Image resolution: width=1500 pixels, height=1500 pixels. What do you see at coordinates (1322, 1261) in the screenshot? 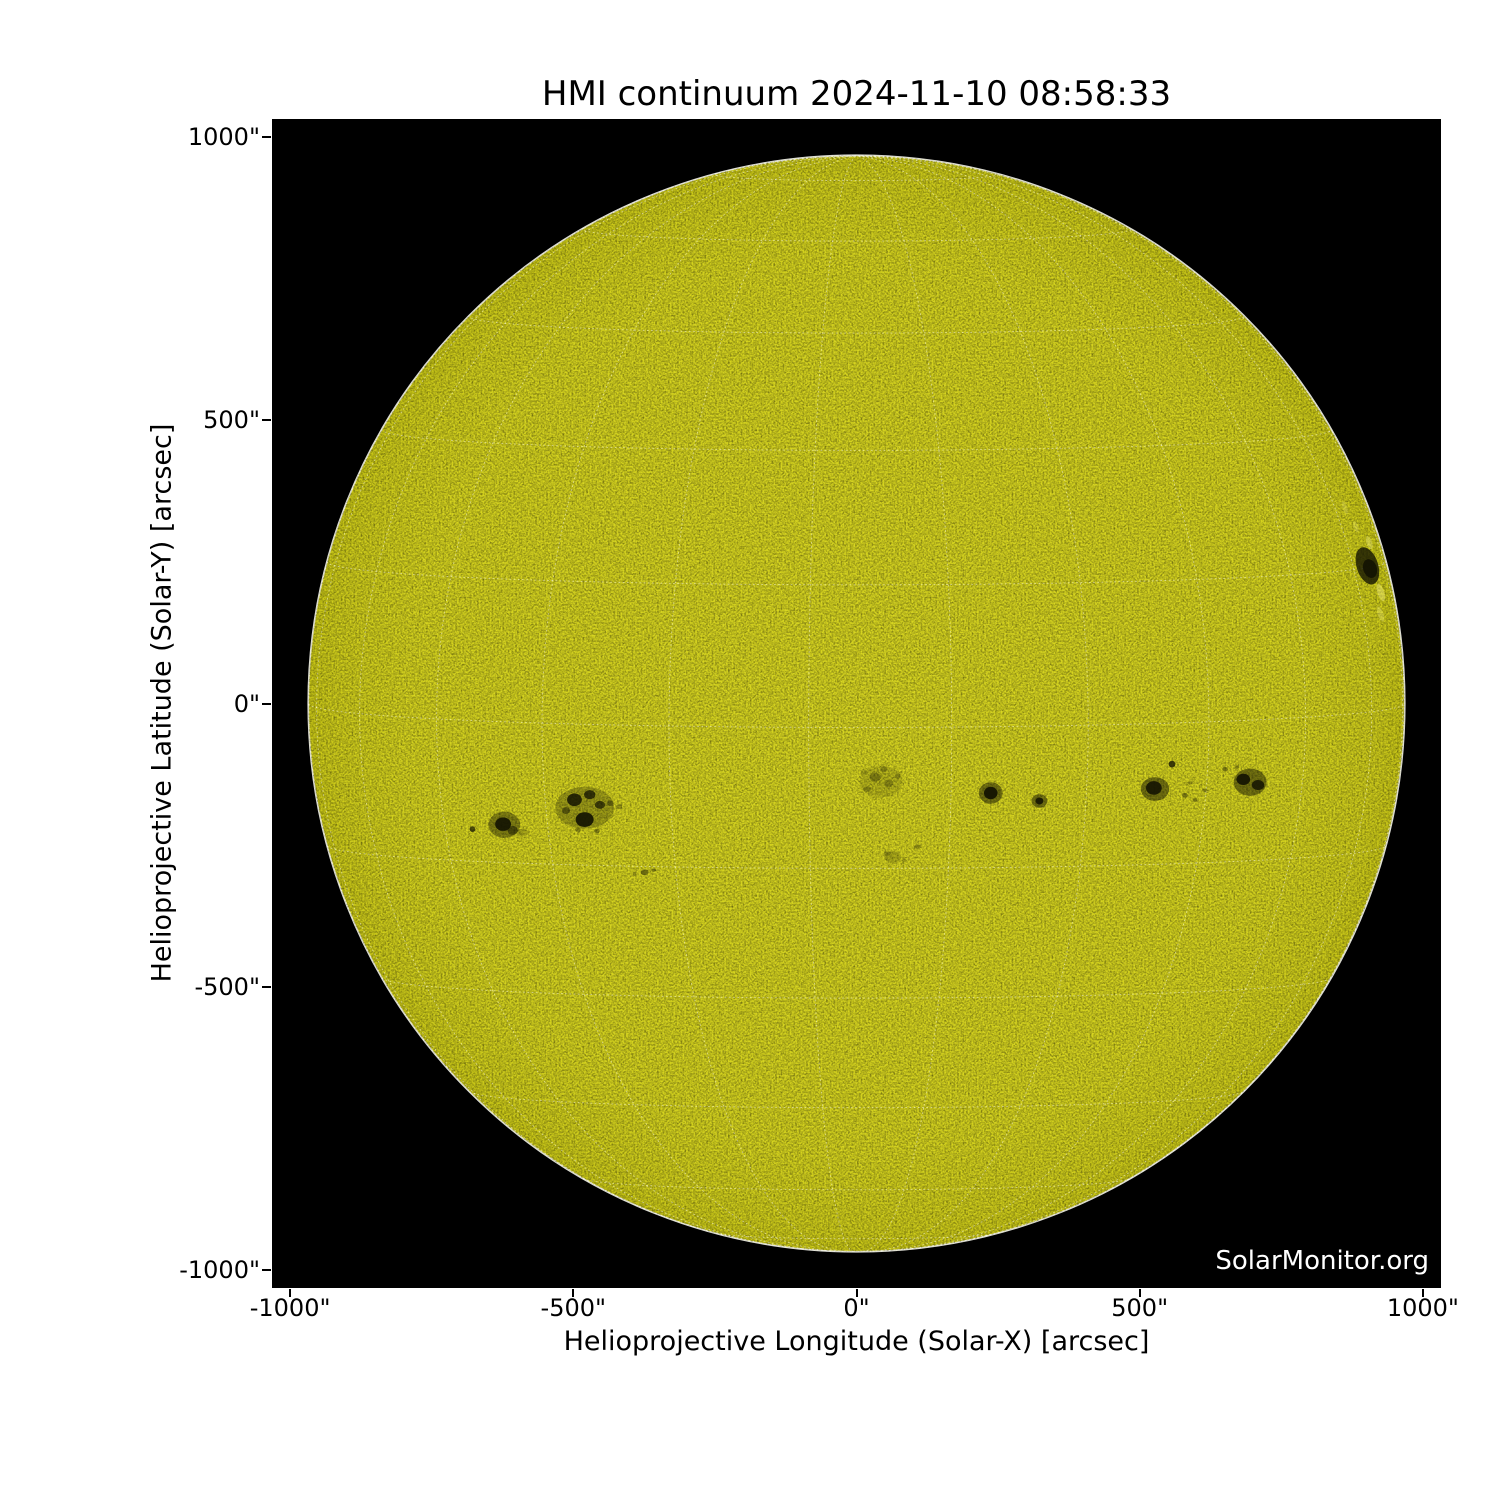
I see `watermark: SolarMonitor.org` at bounding box center [1322, 1261].